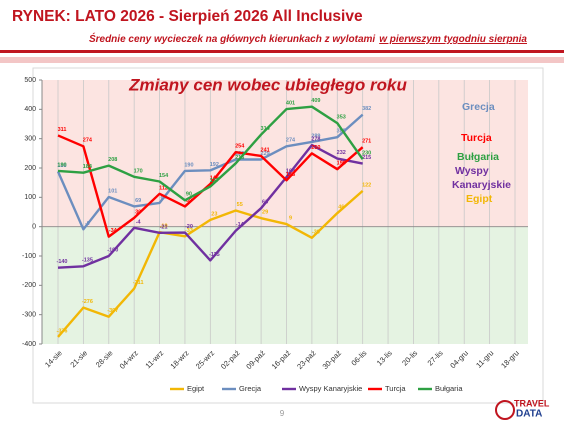  I want to click on data-label: 289, so click(315, 136).